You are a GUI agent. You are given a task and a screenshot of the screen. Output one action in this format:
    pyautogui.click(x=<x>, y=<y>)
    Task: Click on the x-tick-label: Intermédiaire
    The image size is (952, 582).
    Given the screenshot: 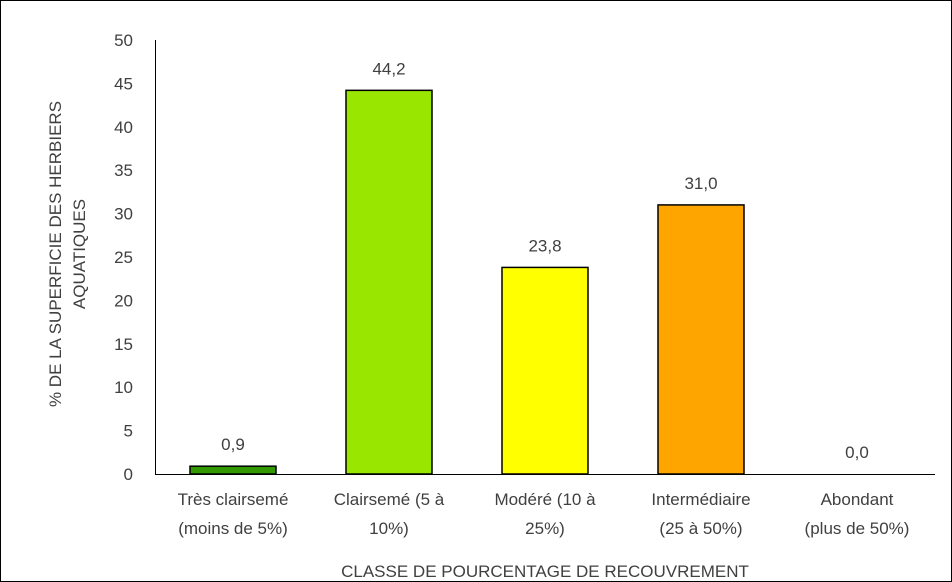 What is the action you would take?
    pyautogui.click(x=700, y=499)
    